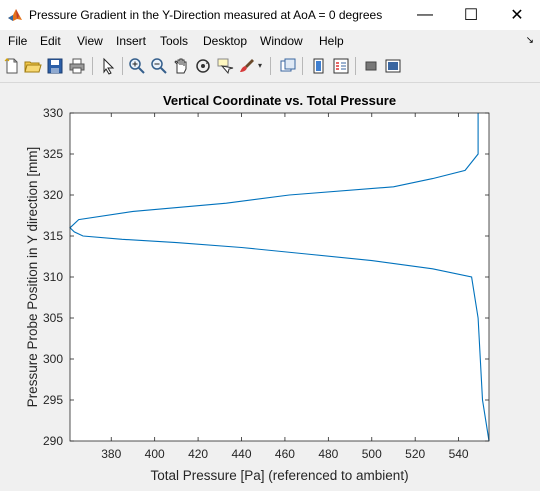 The height and width of the screenshot is (491, 540). I want to click on y-tick-label: 320, so click(53, 195).